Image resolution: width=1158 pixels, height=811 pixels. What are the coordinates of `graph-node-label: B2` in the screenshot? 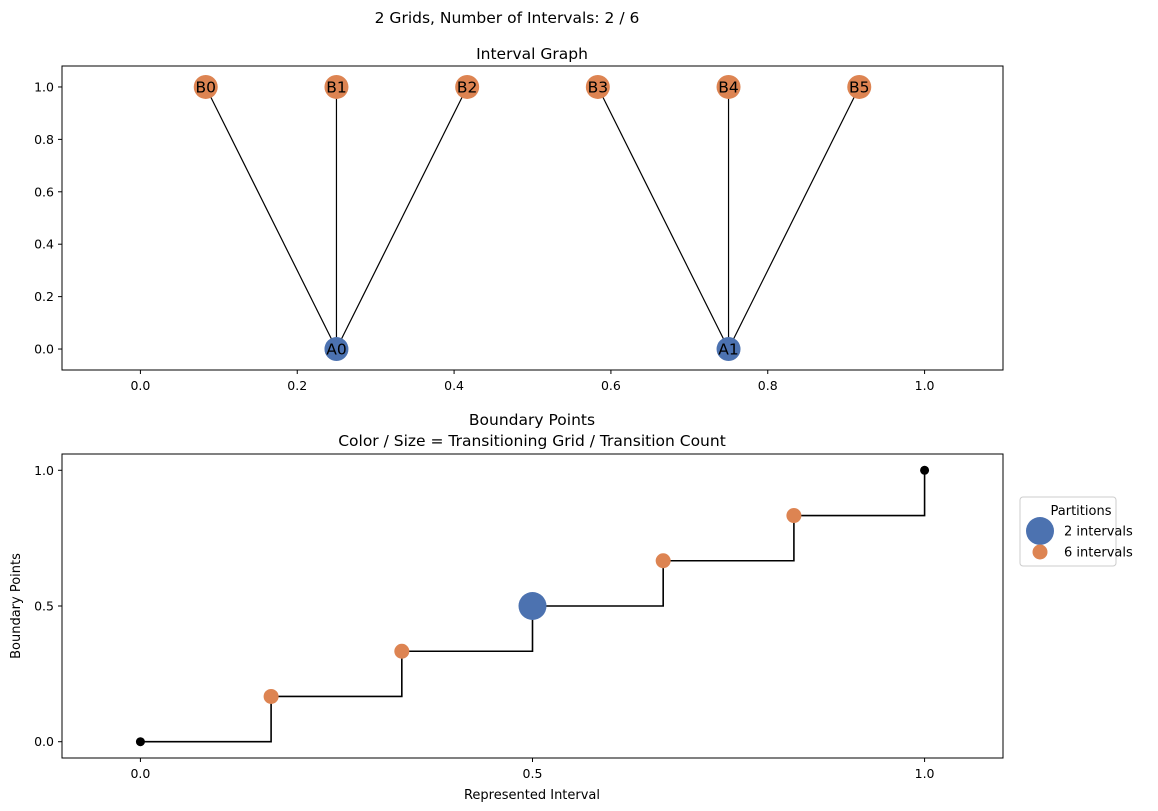 It's located at (467, 87).